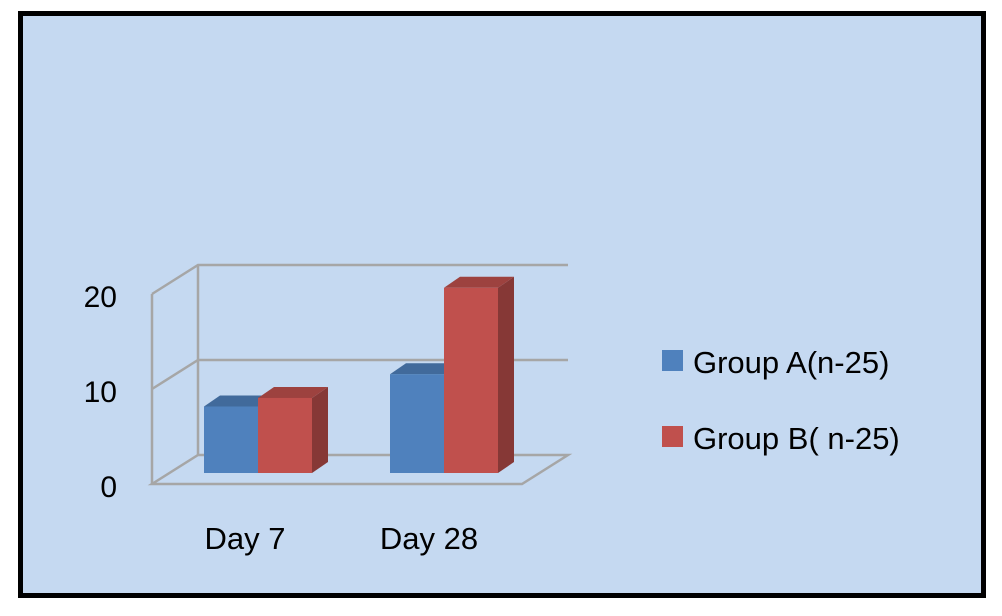  Describe the element at coordinates (100, 297) in the screenshot. I see `y-tick-label-20: 20` at that location.